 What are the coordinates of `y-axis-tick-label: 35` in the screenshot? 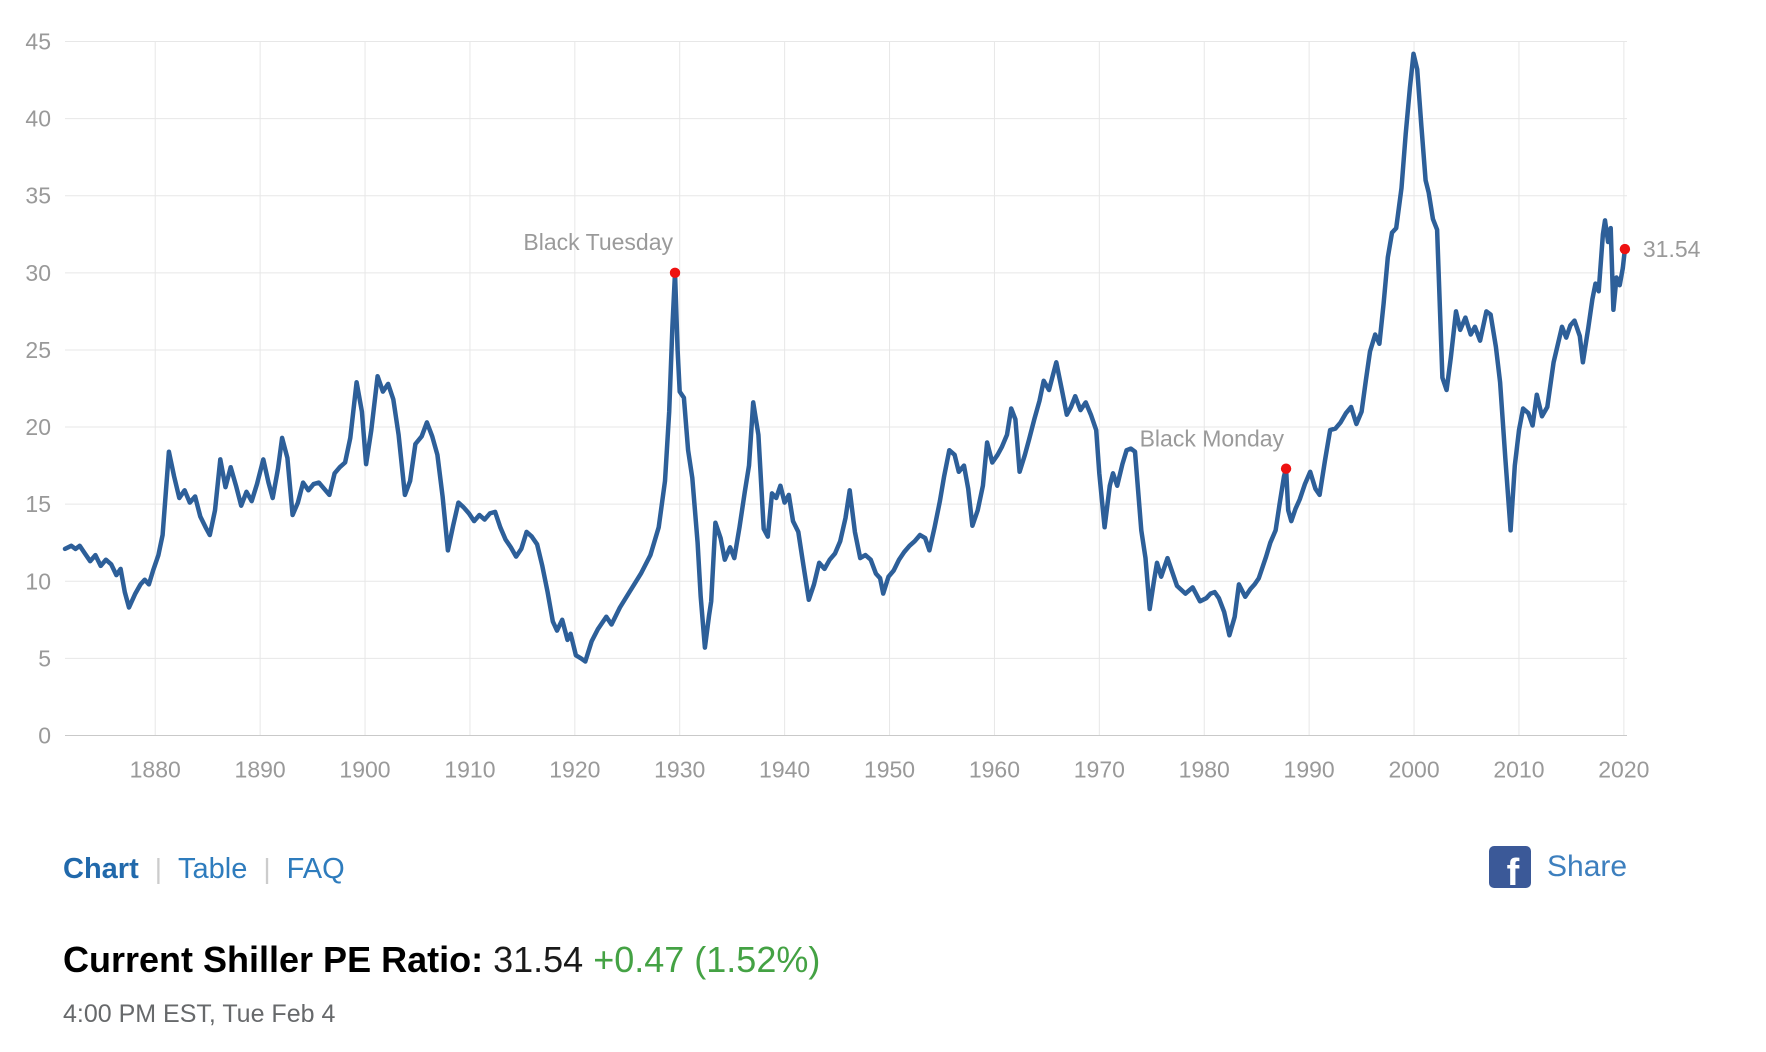 It's located at (38, 196).